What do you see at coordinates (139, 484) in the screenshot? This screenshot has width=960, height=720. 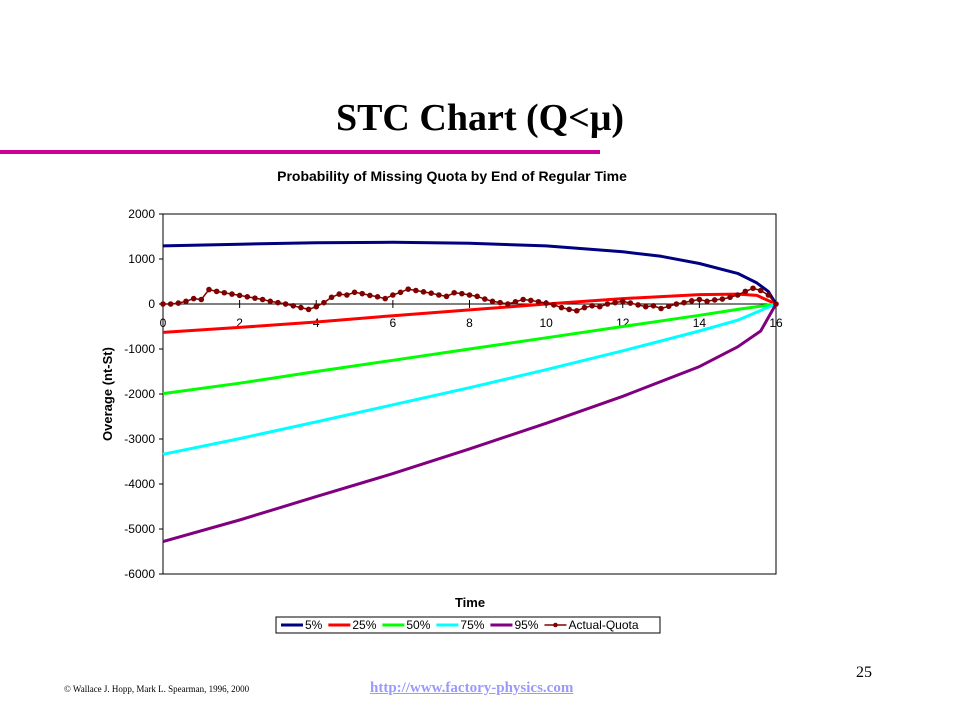 I see `y-tick-label: -4000` at bounding box center [139, 484].